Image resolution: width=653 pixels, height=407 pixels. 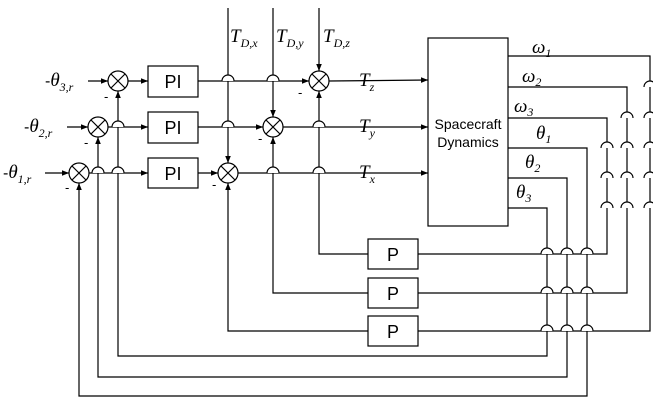 What do you see at coordinates (98, 127) in the screenshot?
I see `summing-junction-ref2` at bounding box center [98, 127].